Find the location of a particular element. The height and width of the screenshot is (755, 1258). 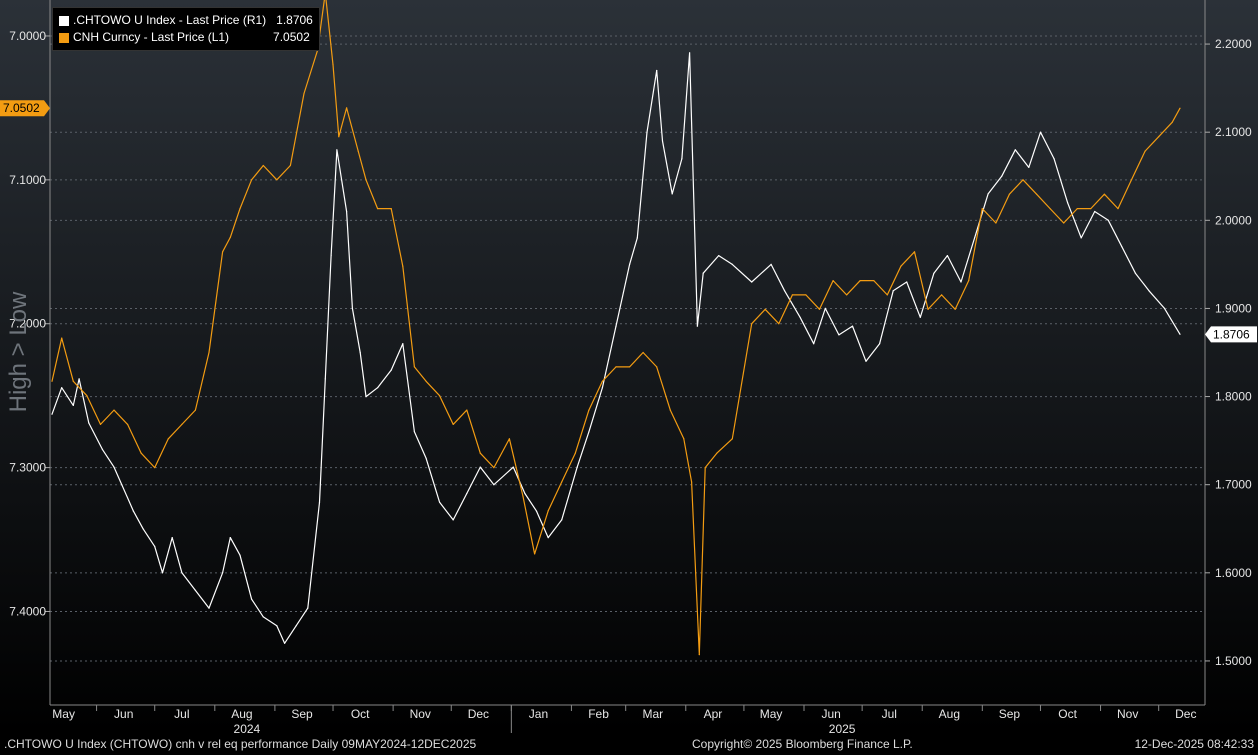

right-tick-label: 1.5000 is located at coordinates (1233, 661).